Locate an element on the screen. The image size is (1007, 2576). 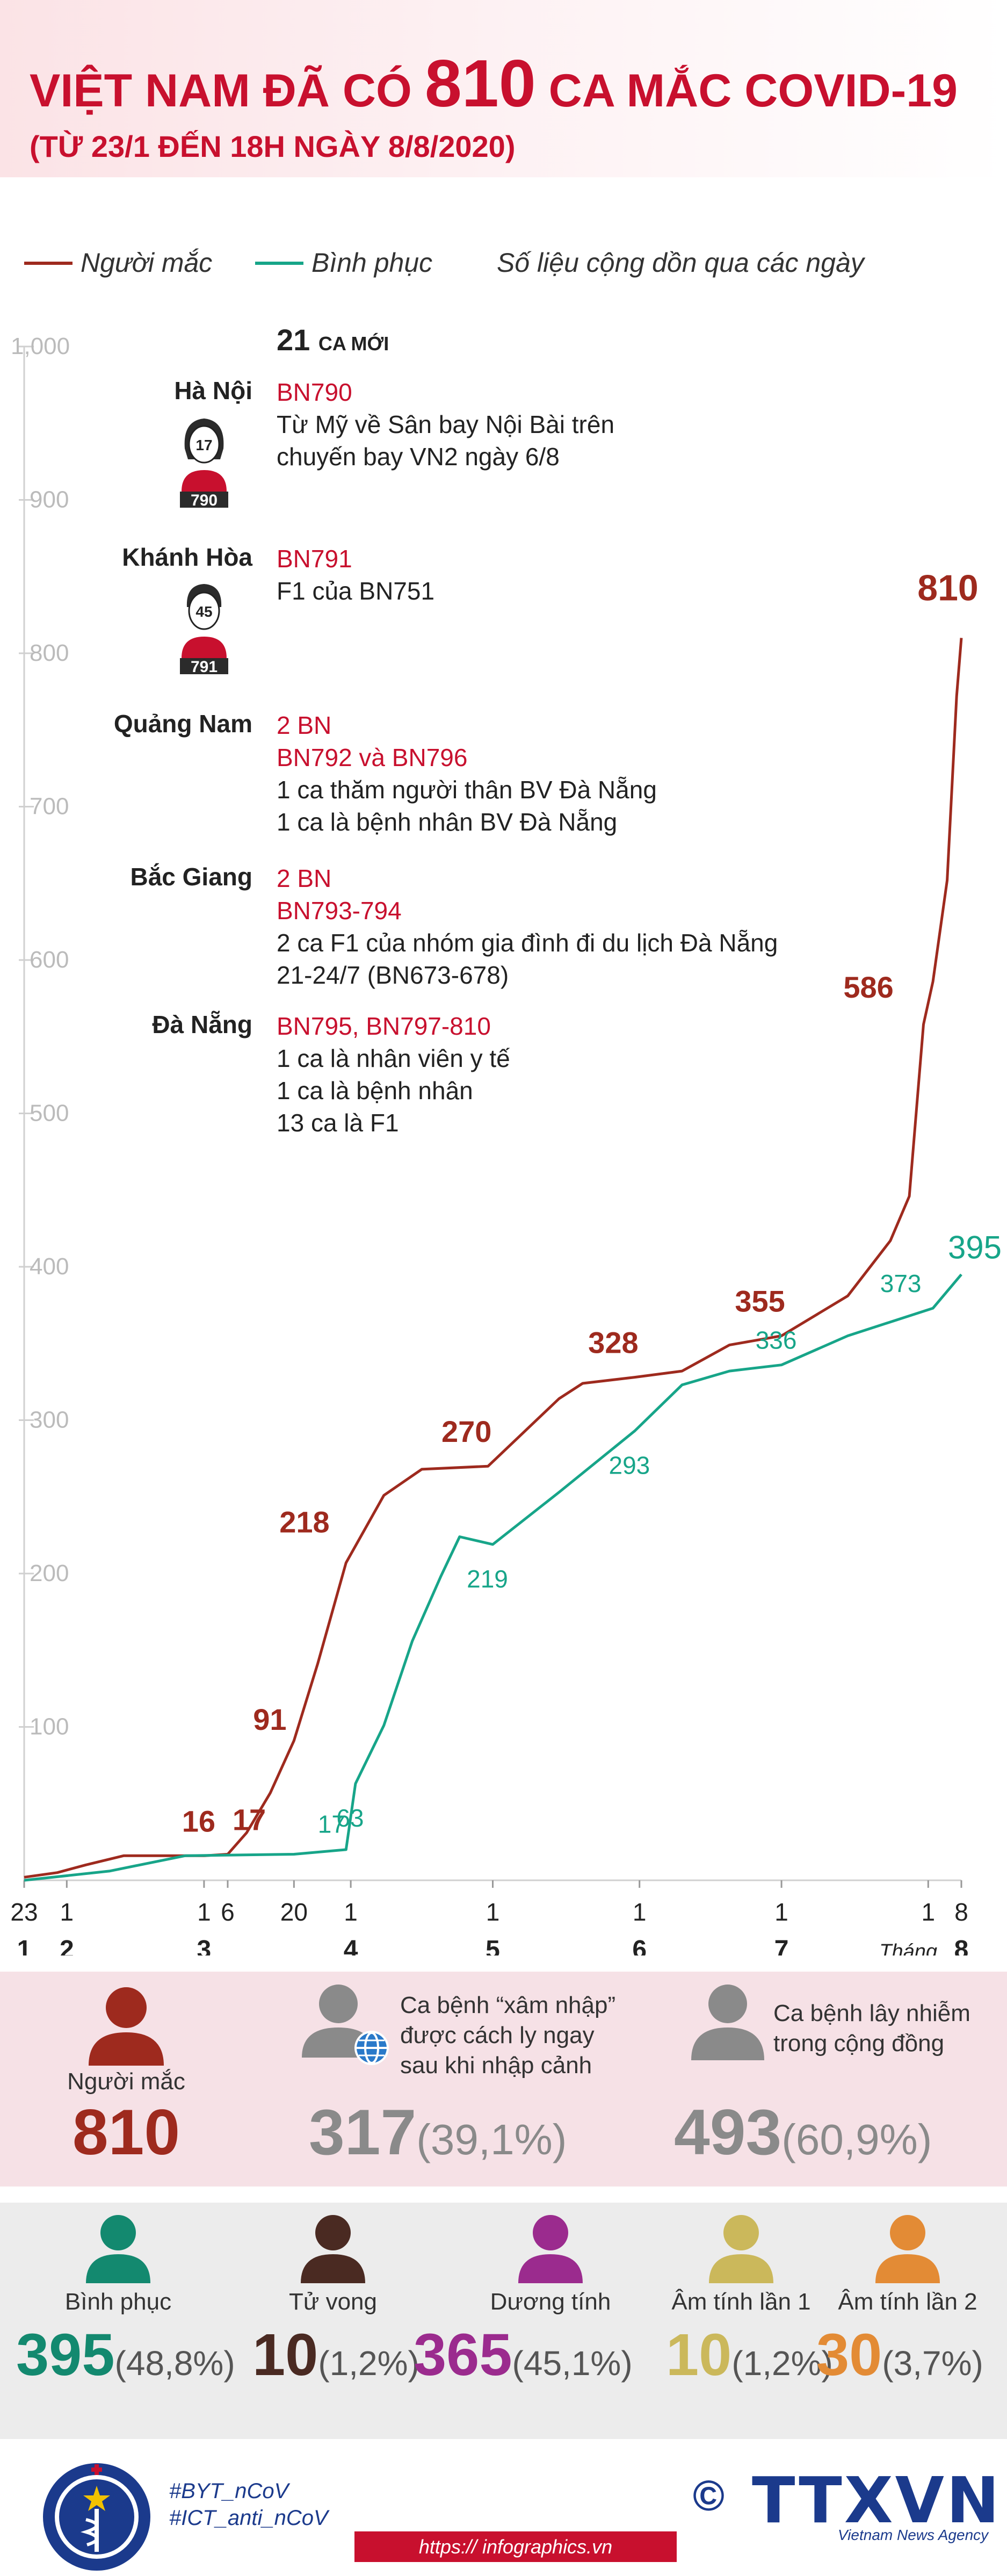
x-month-label: 3 is located at coordinates (205, 1946).